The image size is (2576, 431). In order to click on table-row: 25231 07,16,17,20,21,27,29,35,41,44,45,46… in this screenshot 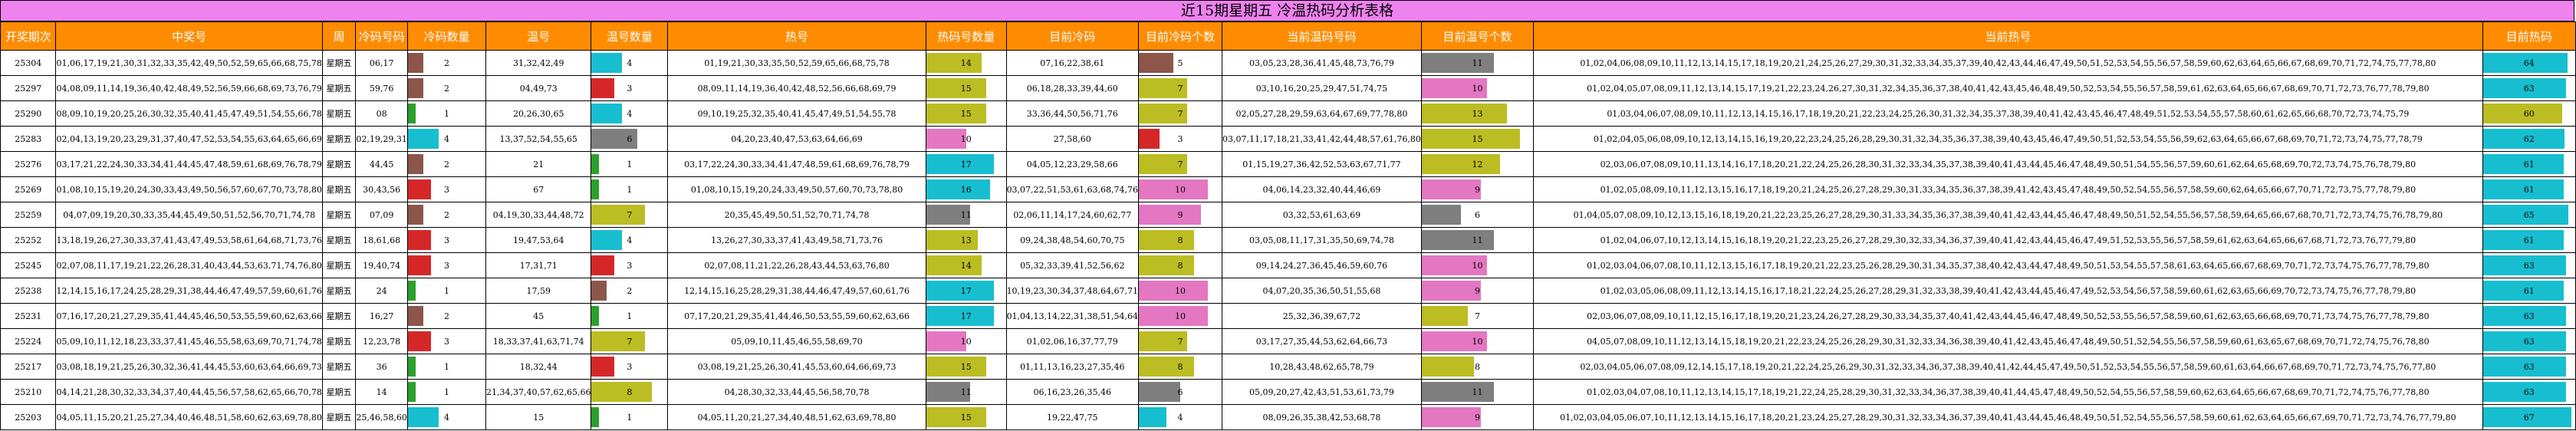, I will do `click(1288, 316)`.